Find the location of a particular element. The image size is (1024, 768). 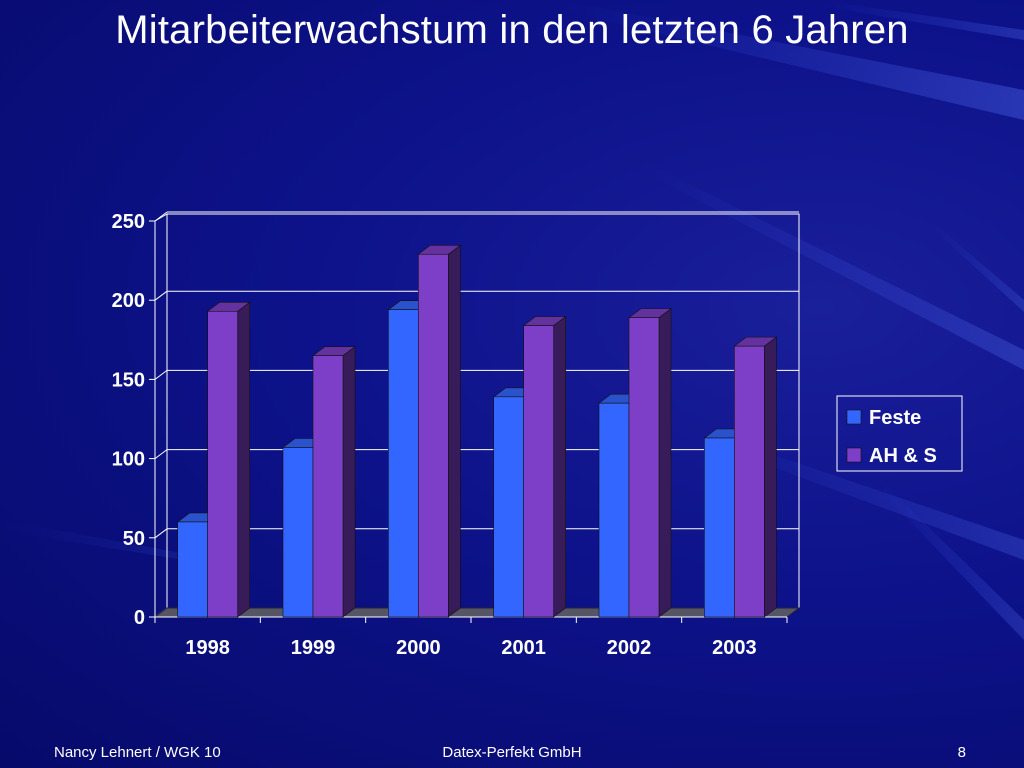

bar-Feste-2001 is located at coordinates (508, 507).